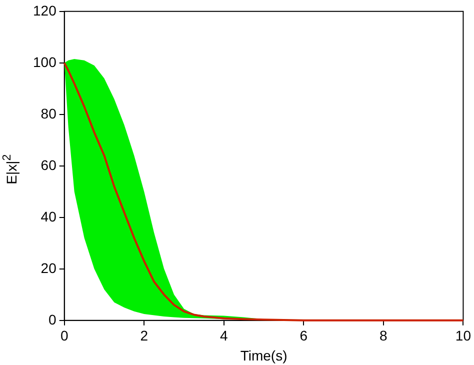 The height and width of the screenshot is (365, 474). What do you see at coordinates (48, 164) in the screenshot?
I see `y-tick-label: 60` at bounding box center [48, 164].